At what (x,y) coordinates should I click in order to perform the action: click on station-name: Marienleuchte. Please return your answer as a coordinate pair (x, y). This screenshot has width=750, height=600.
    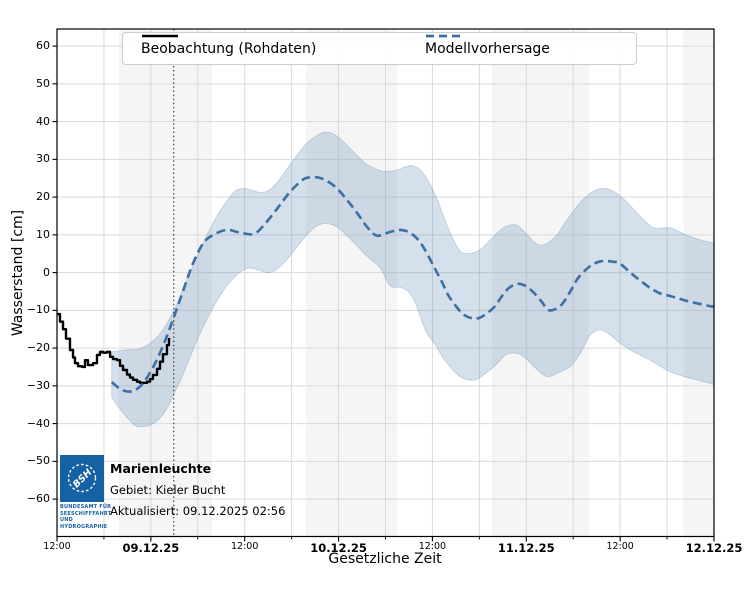
    Looking at the image, I should click on (161, 468).